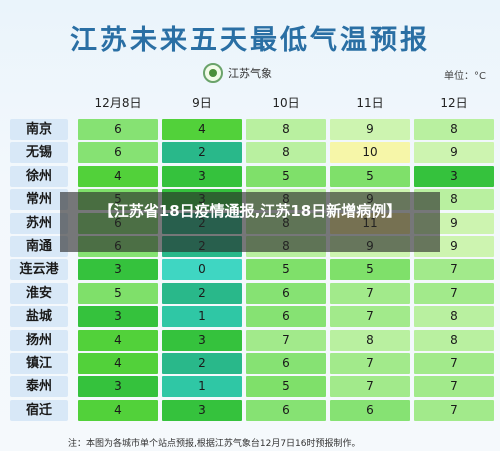 Image resolution: width=500 pixels, height=451 pixels. Describe the element at coordinates (39, 246) in the screenshot. I see `city-label: 南通` at that location.